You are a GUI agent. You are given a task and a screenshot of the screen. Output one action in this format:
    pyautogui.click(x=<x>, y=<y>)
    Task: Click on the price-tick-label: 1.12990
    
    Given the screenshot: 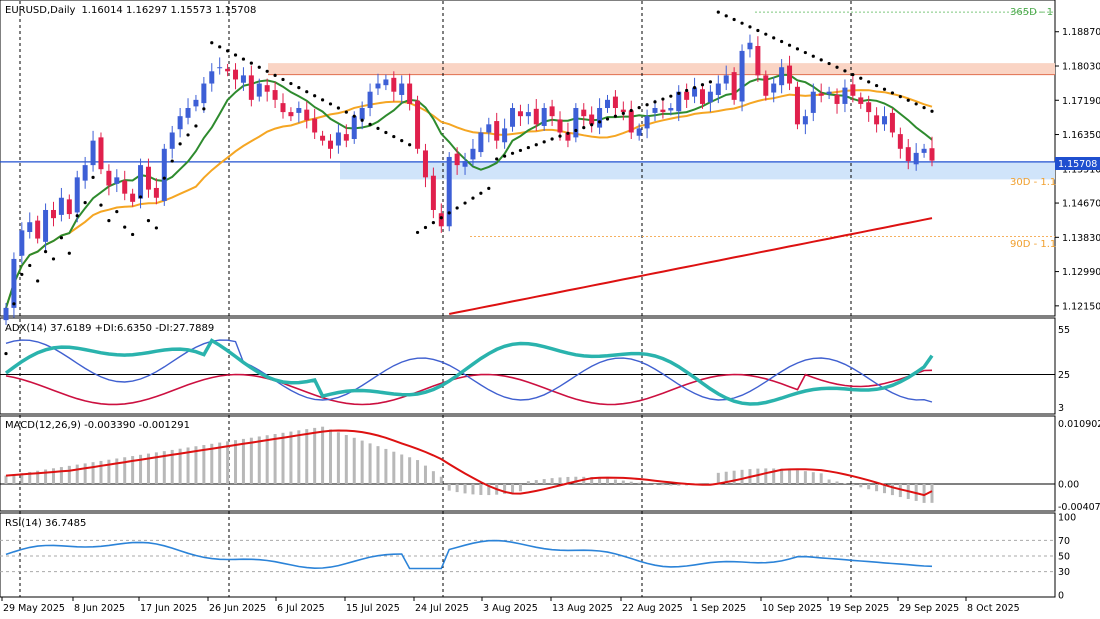 What is the action you would take?
    pyautogui.click(x=1081, y=272)
    